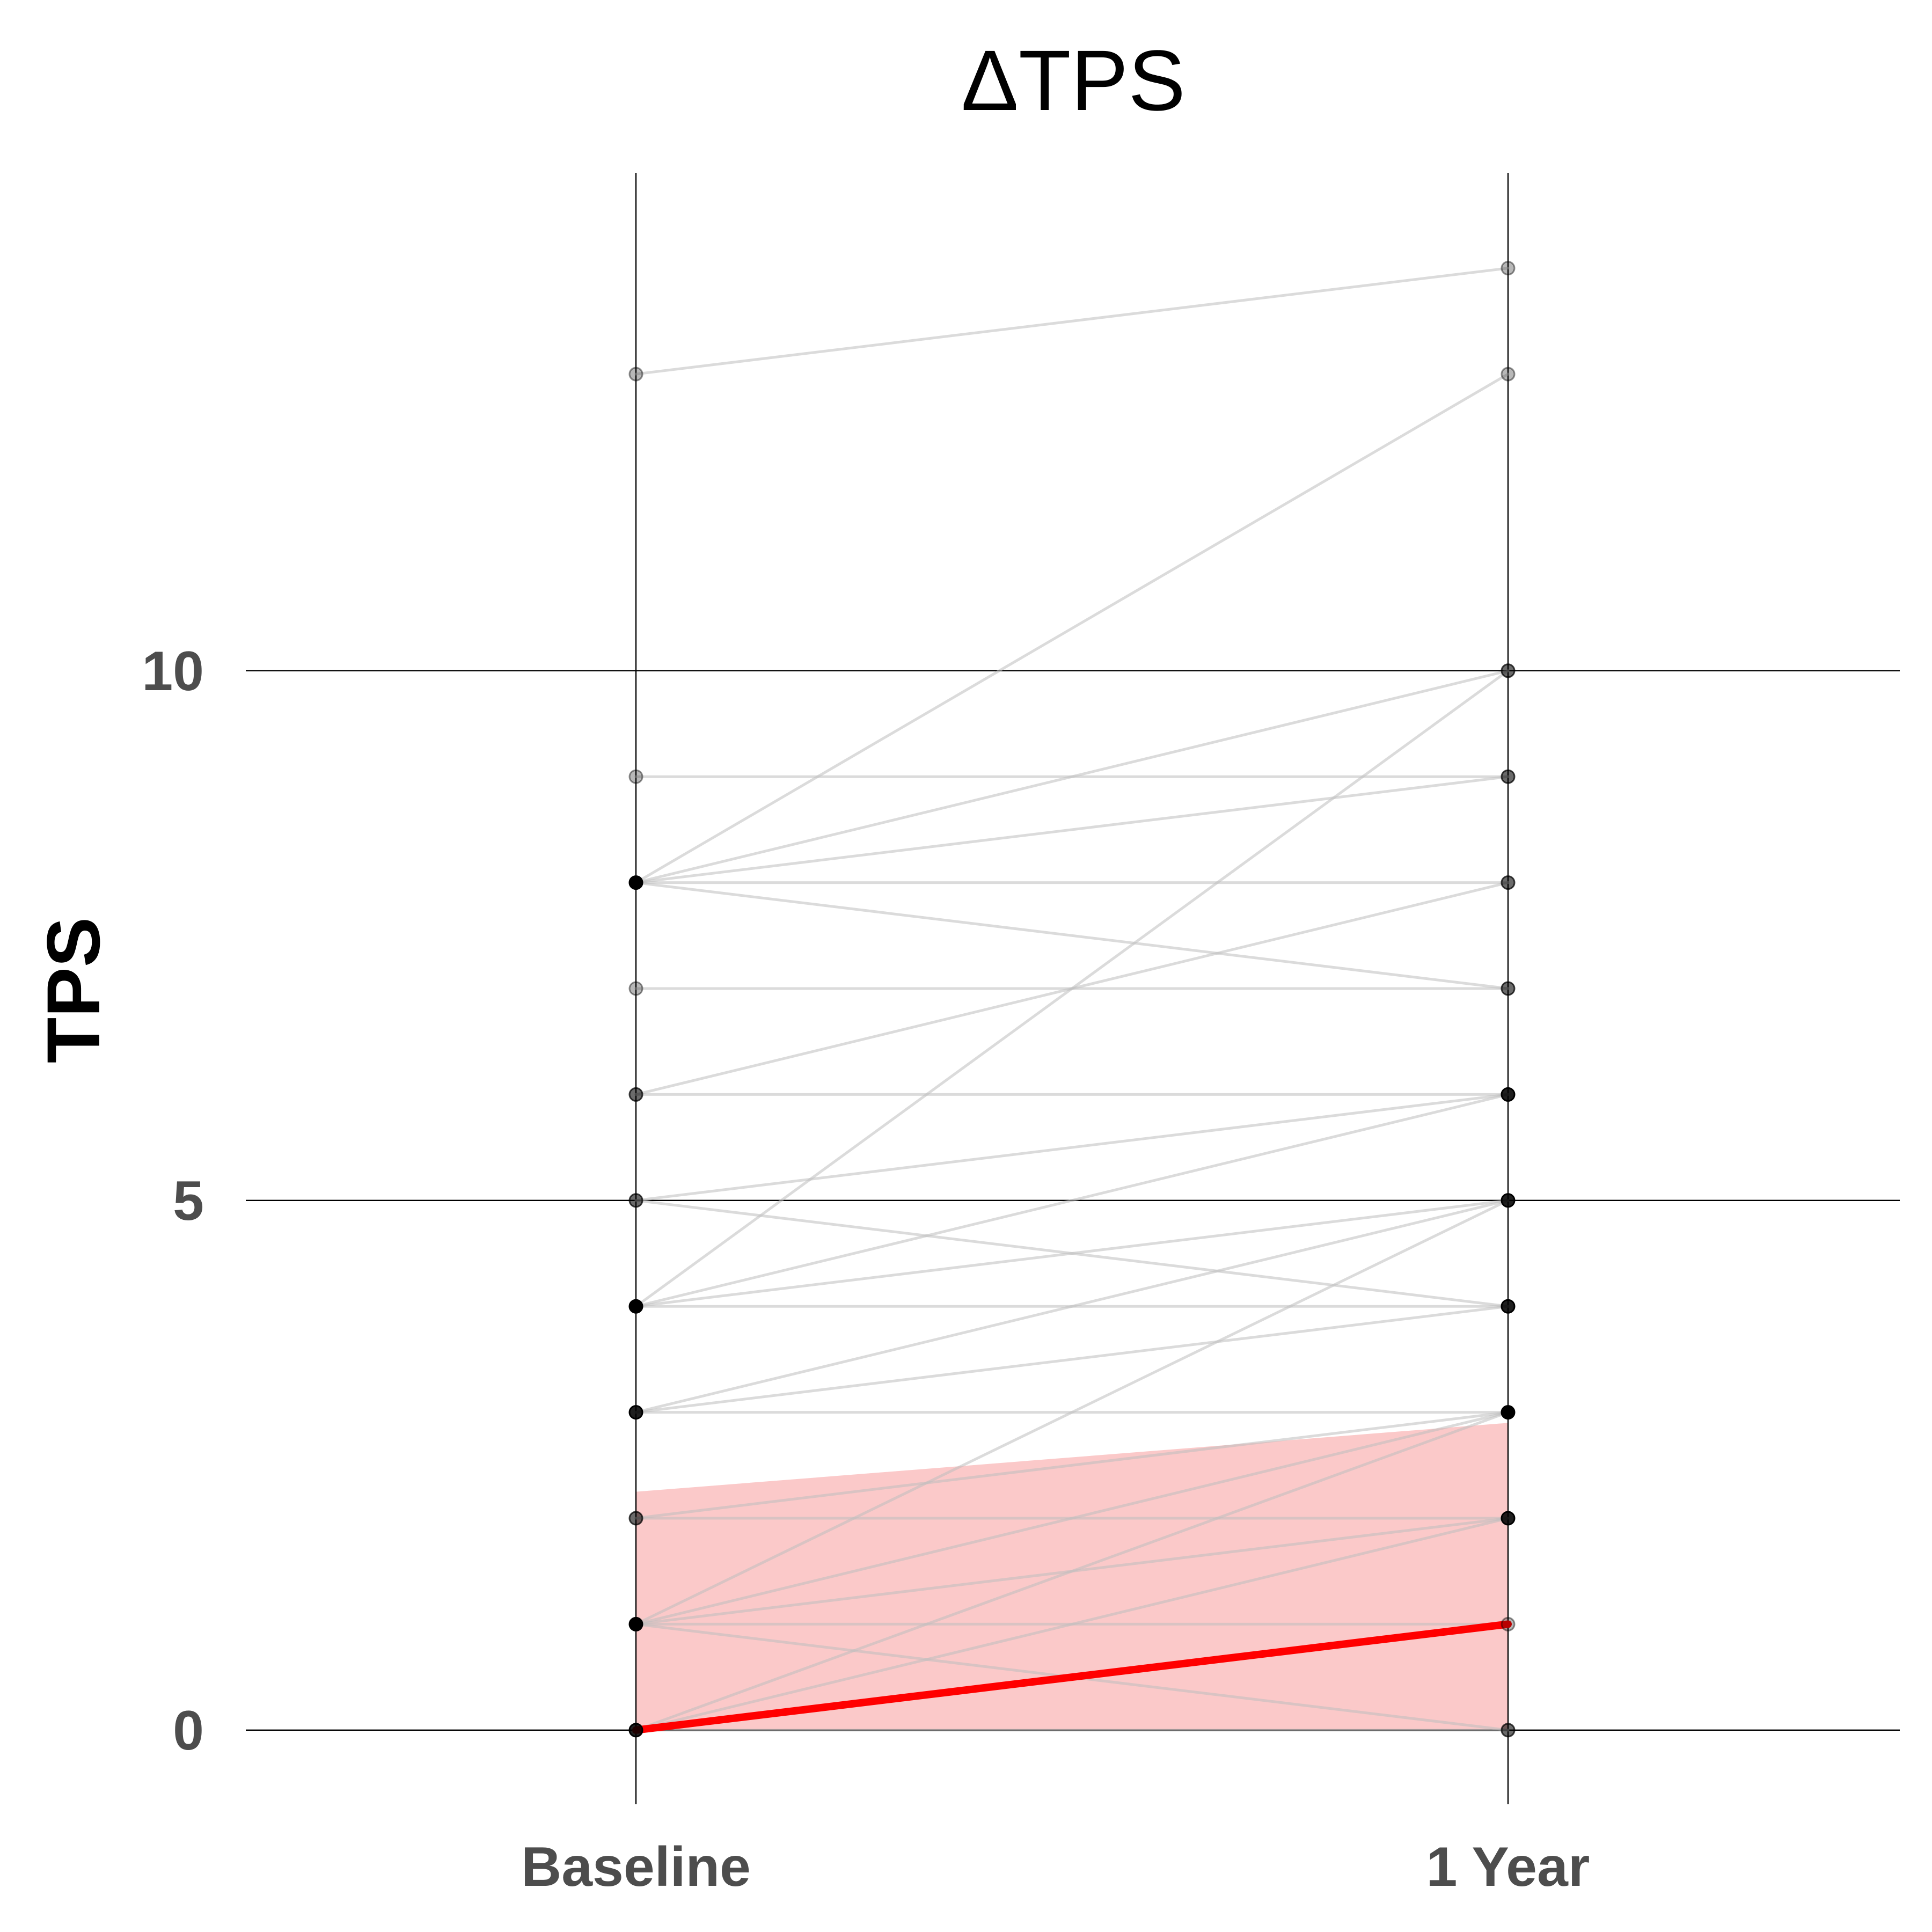  I want to click on y-tick-label-5: 5, so click(188, 1201).